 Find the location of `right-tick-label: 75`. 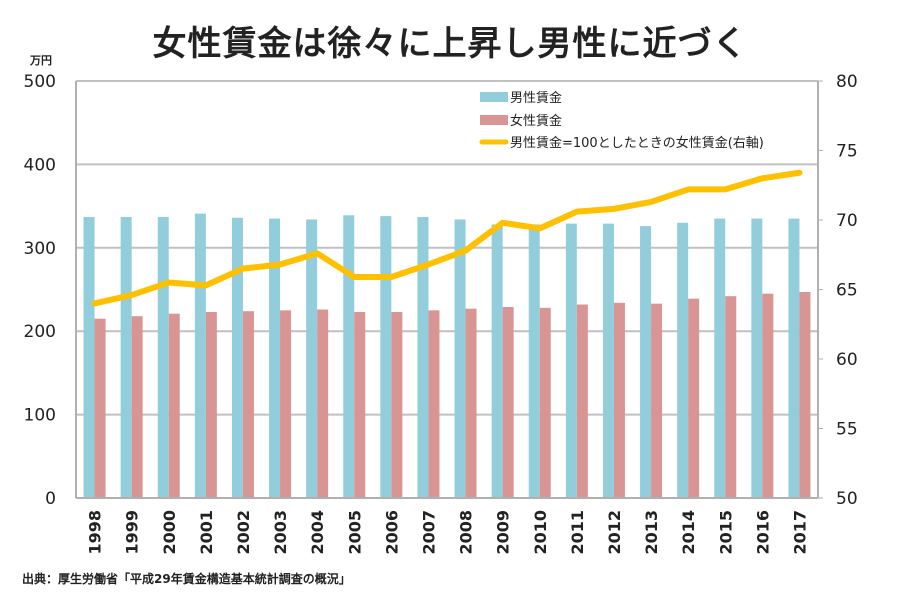

right-tick-label: 75 is located at coordinates (847, 152).